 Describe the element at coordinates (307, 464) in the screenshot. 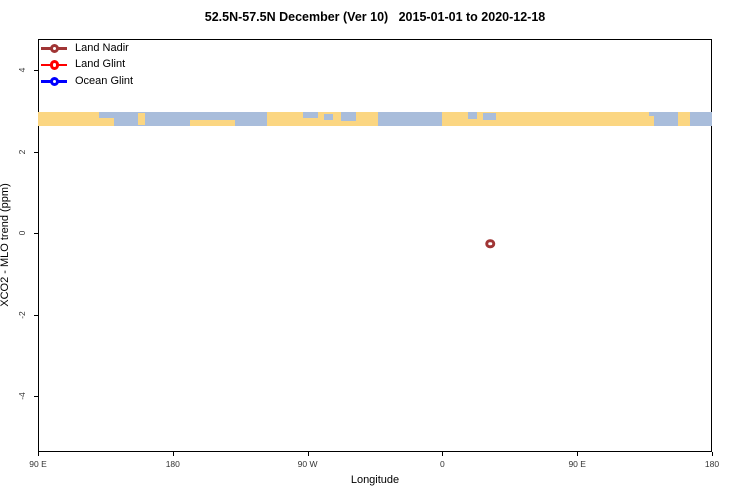

I see `x-tick-label: 90 W` at that location.